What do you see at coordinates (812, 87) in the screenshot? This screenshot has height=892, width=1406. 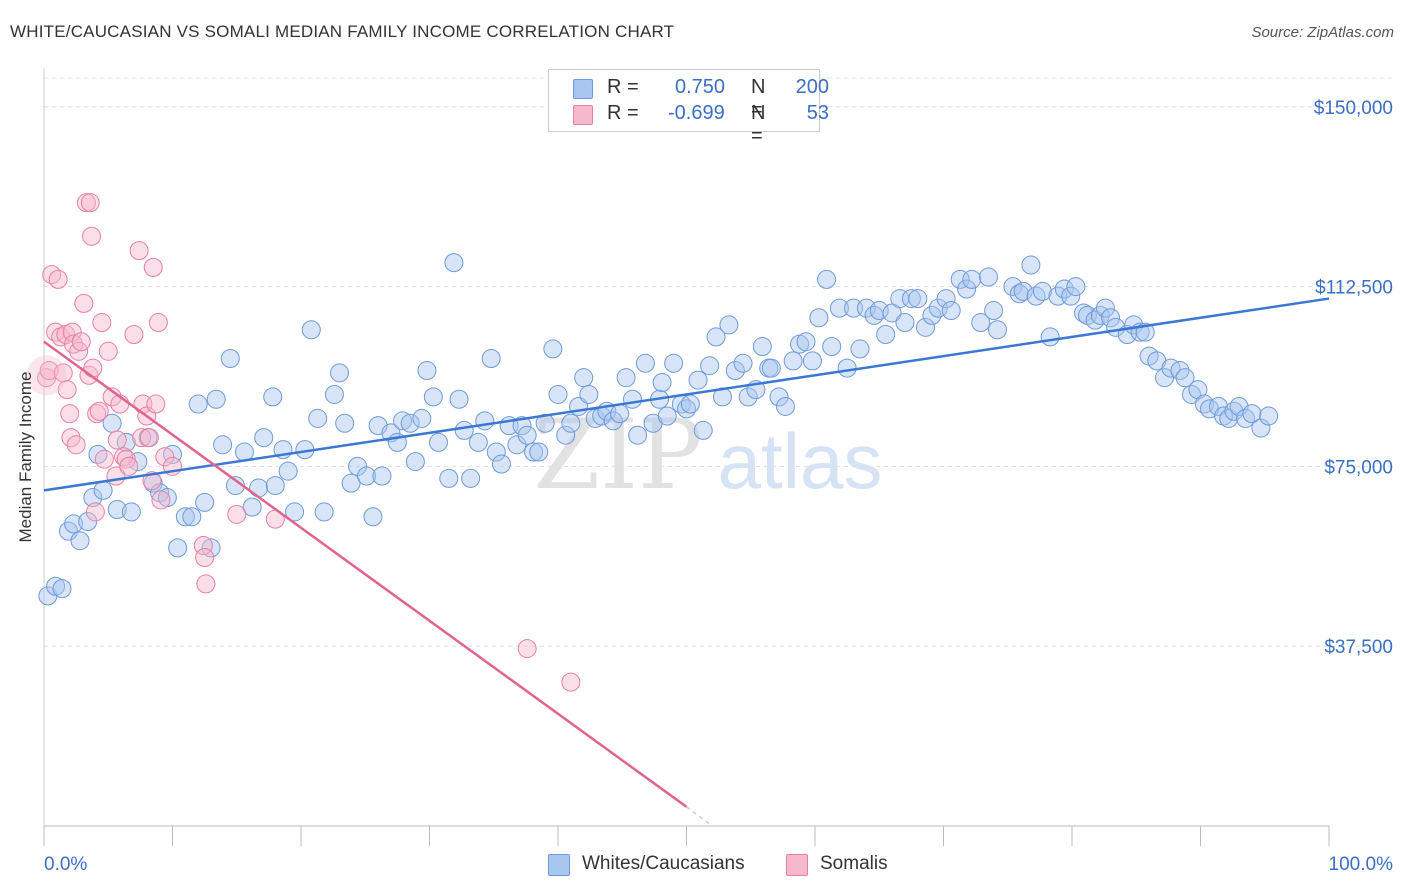 I see `legend-n-value: 200` at bounding box center [812, 87].